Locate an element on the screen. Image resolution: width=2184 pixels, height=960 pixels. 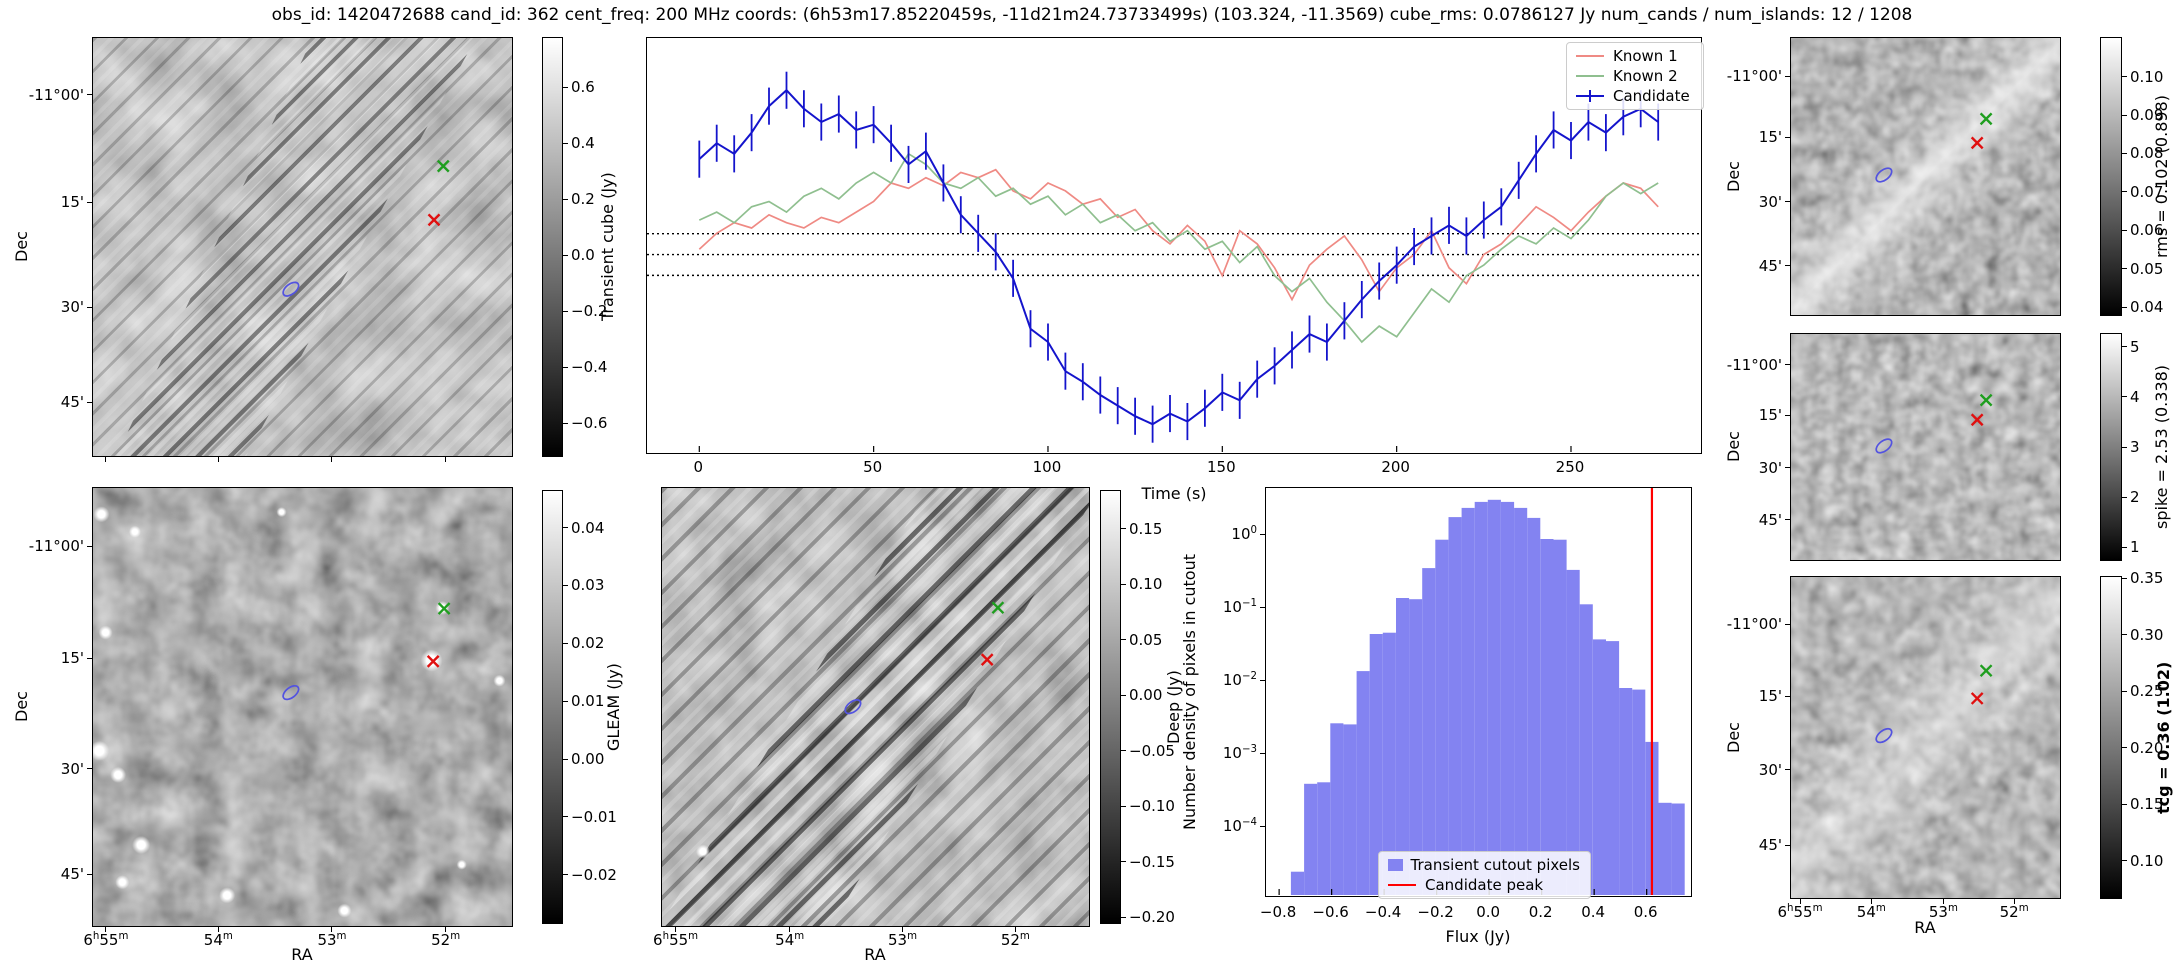
legend-item-label: Candidate peak is located at coordinates (1484, 885).